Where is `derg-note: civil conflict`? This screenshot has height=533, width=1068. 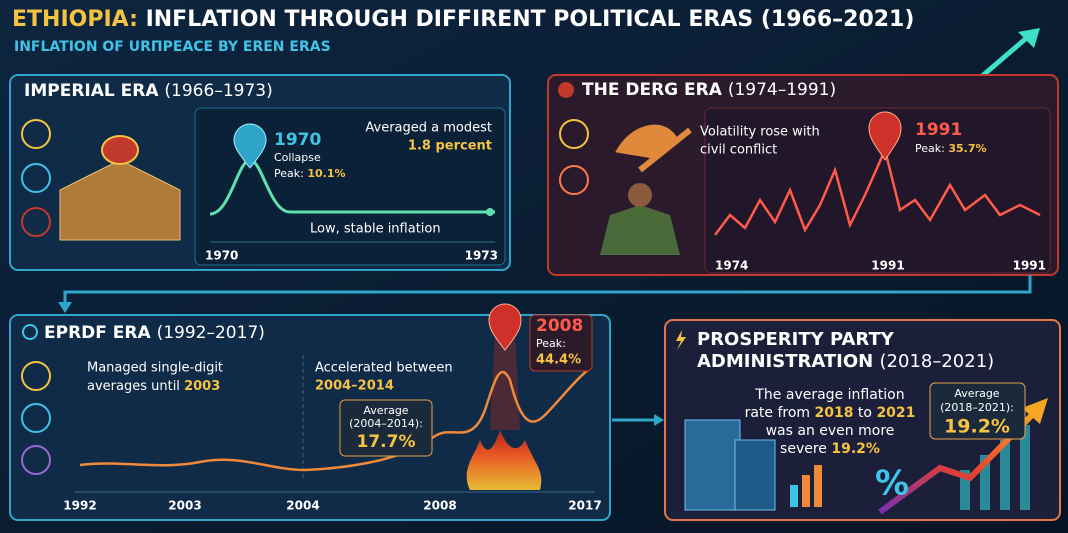
derg-note: civil conflict is located at coordinates (738, 150).